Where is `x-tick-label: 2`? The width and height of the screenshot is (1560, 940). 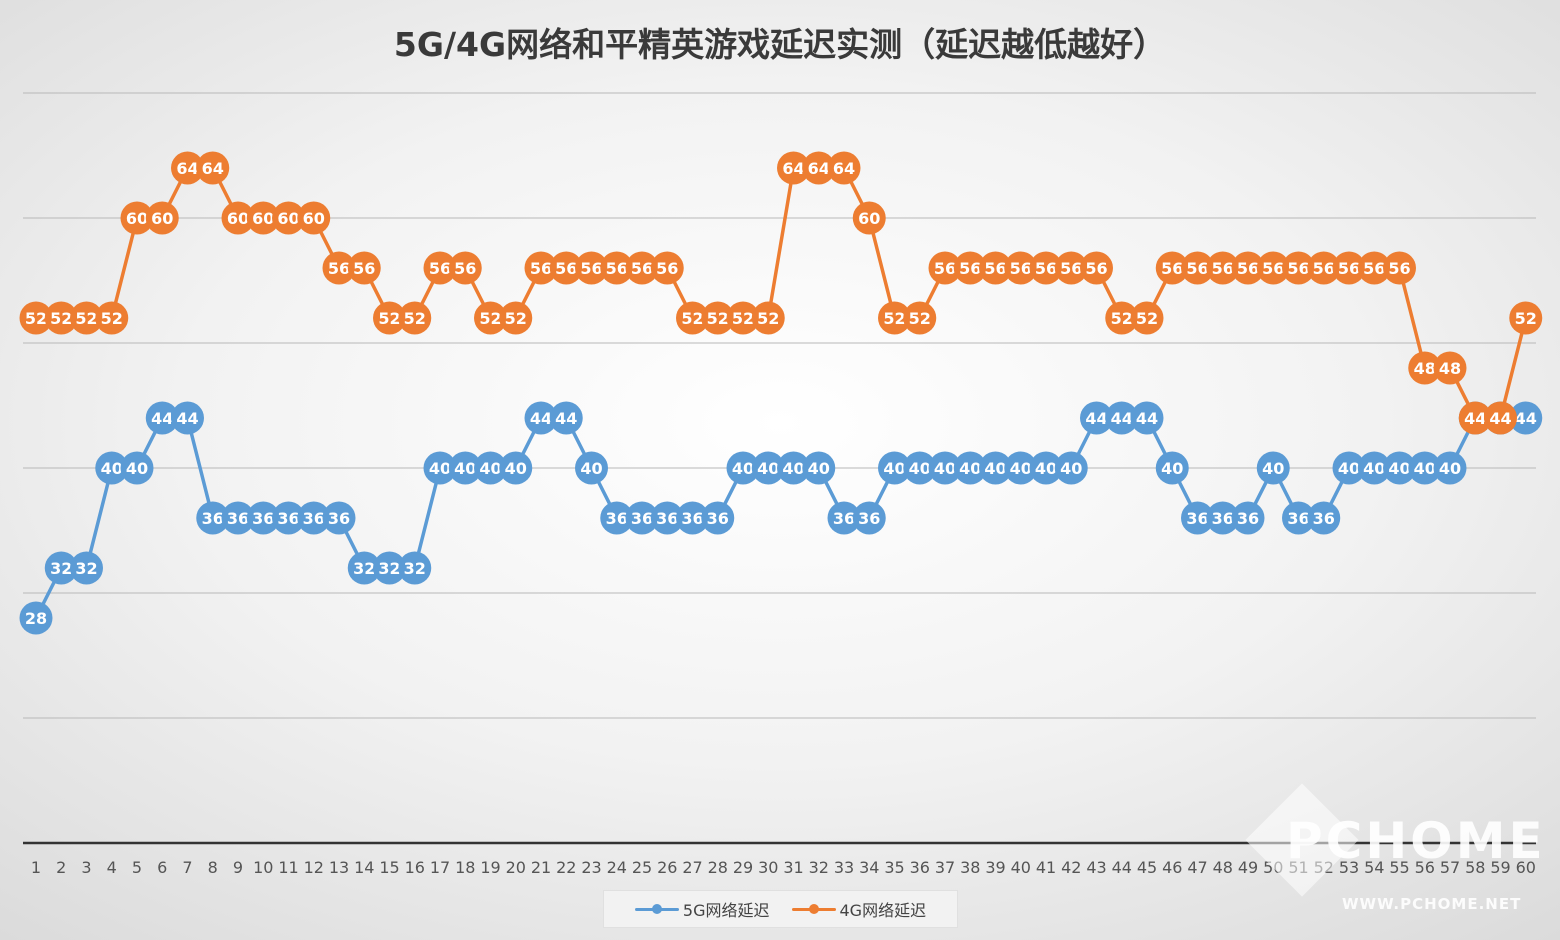
x-tick-label: 2 is located at coordinates (61, 867).